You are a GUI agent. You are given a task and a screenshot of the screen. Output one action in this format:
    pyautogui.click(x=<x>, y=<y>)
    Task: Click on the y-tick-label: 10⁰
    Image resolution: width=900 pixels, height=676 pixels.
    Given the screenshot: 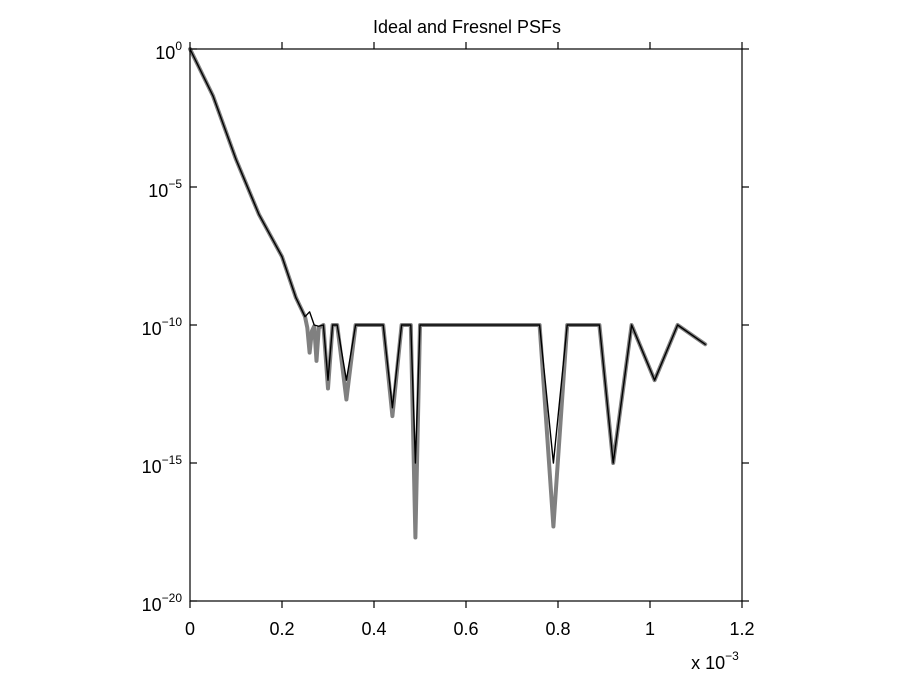 What is the action you would take?
    pyautogui.click(x=168, y=51)
    